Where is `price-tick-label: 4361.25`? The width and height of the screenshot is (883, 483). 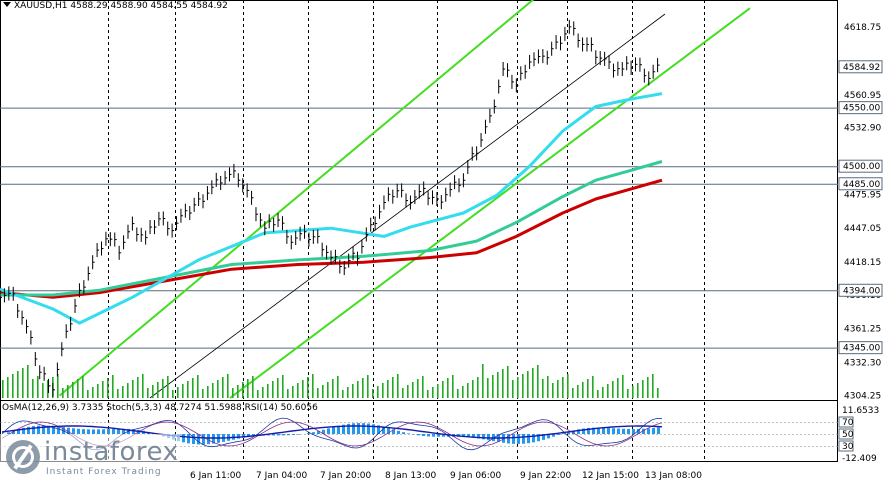 price-tick-label: 4361.25 is located at coordinates (862, 330).